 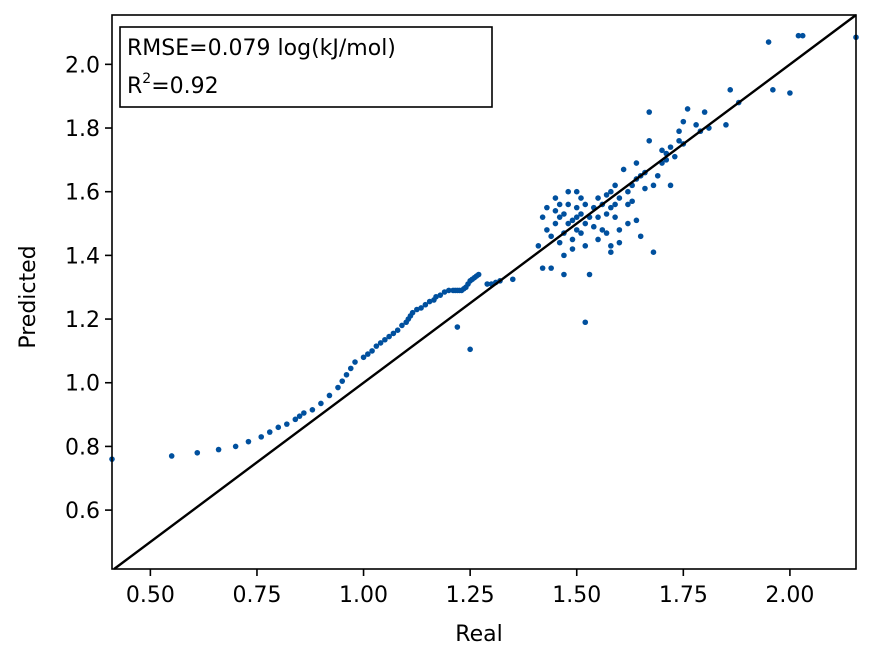 What do you see at coordinates (88, 288) in the screenshot?
I see `y-axis-ticks: 0.6 0.8 1.0 1.2 1.4 1.6 1.8 2.0` at bounding box center [88, 288].